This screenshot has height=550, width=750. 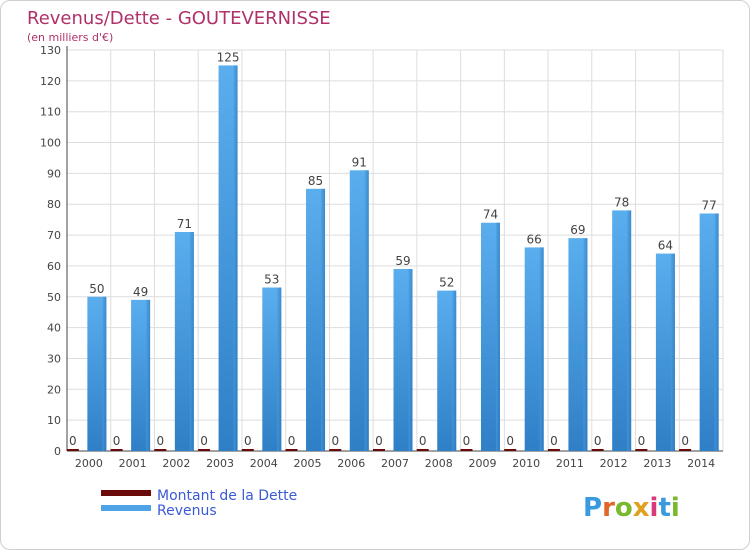 I want to click on y-tick-label: 60, so click(x=54, y=266).